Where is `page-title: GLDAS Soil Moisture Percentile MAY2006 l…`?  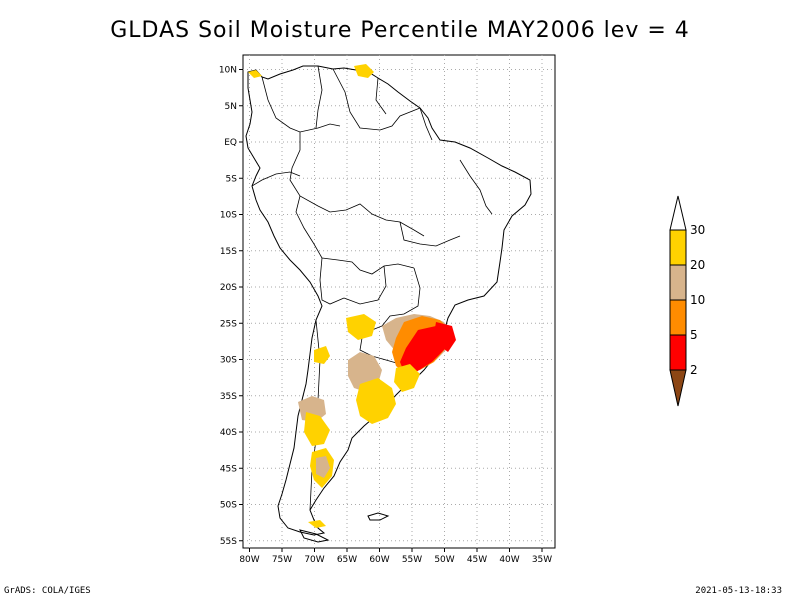 page-title: GLDAS Soil Moisture Percentile MAY2006 l… is located at coordinates (400, 30).